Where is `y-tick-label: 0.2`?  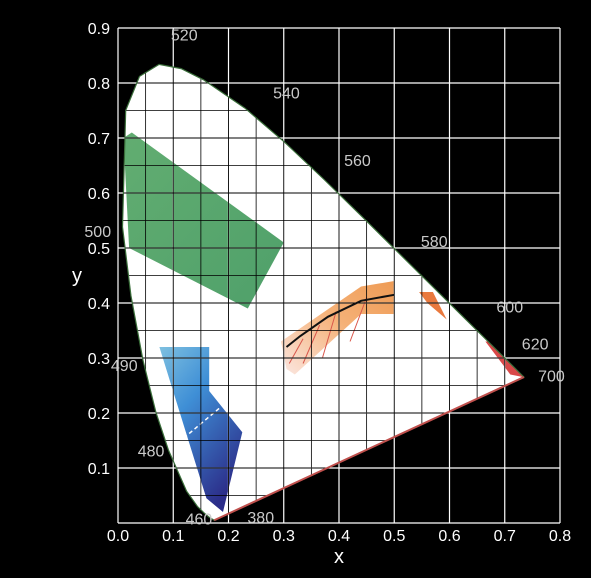
y-tick-label: 0.2 is located at coordinates (99, 414).